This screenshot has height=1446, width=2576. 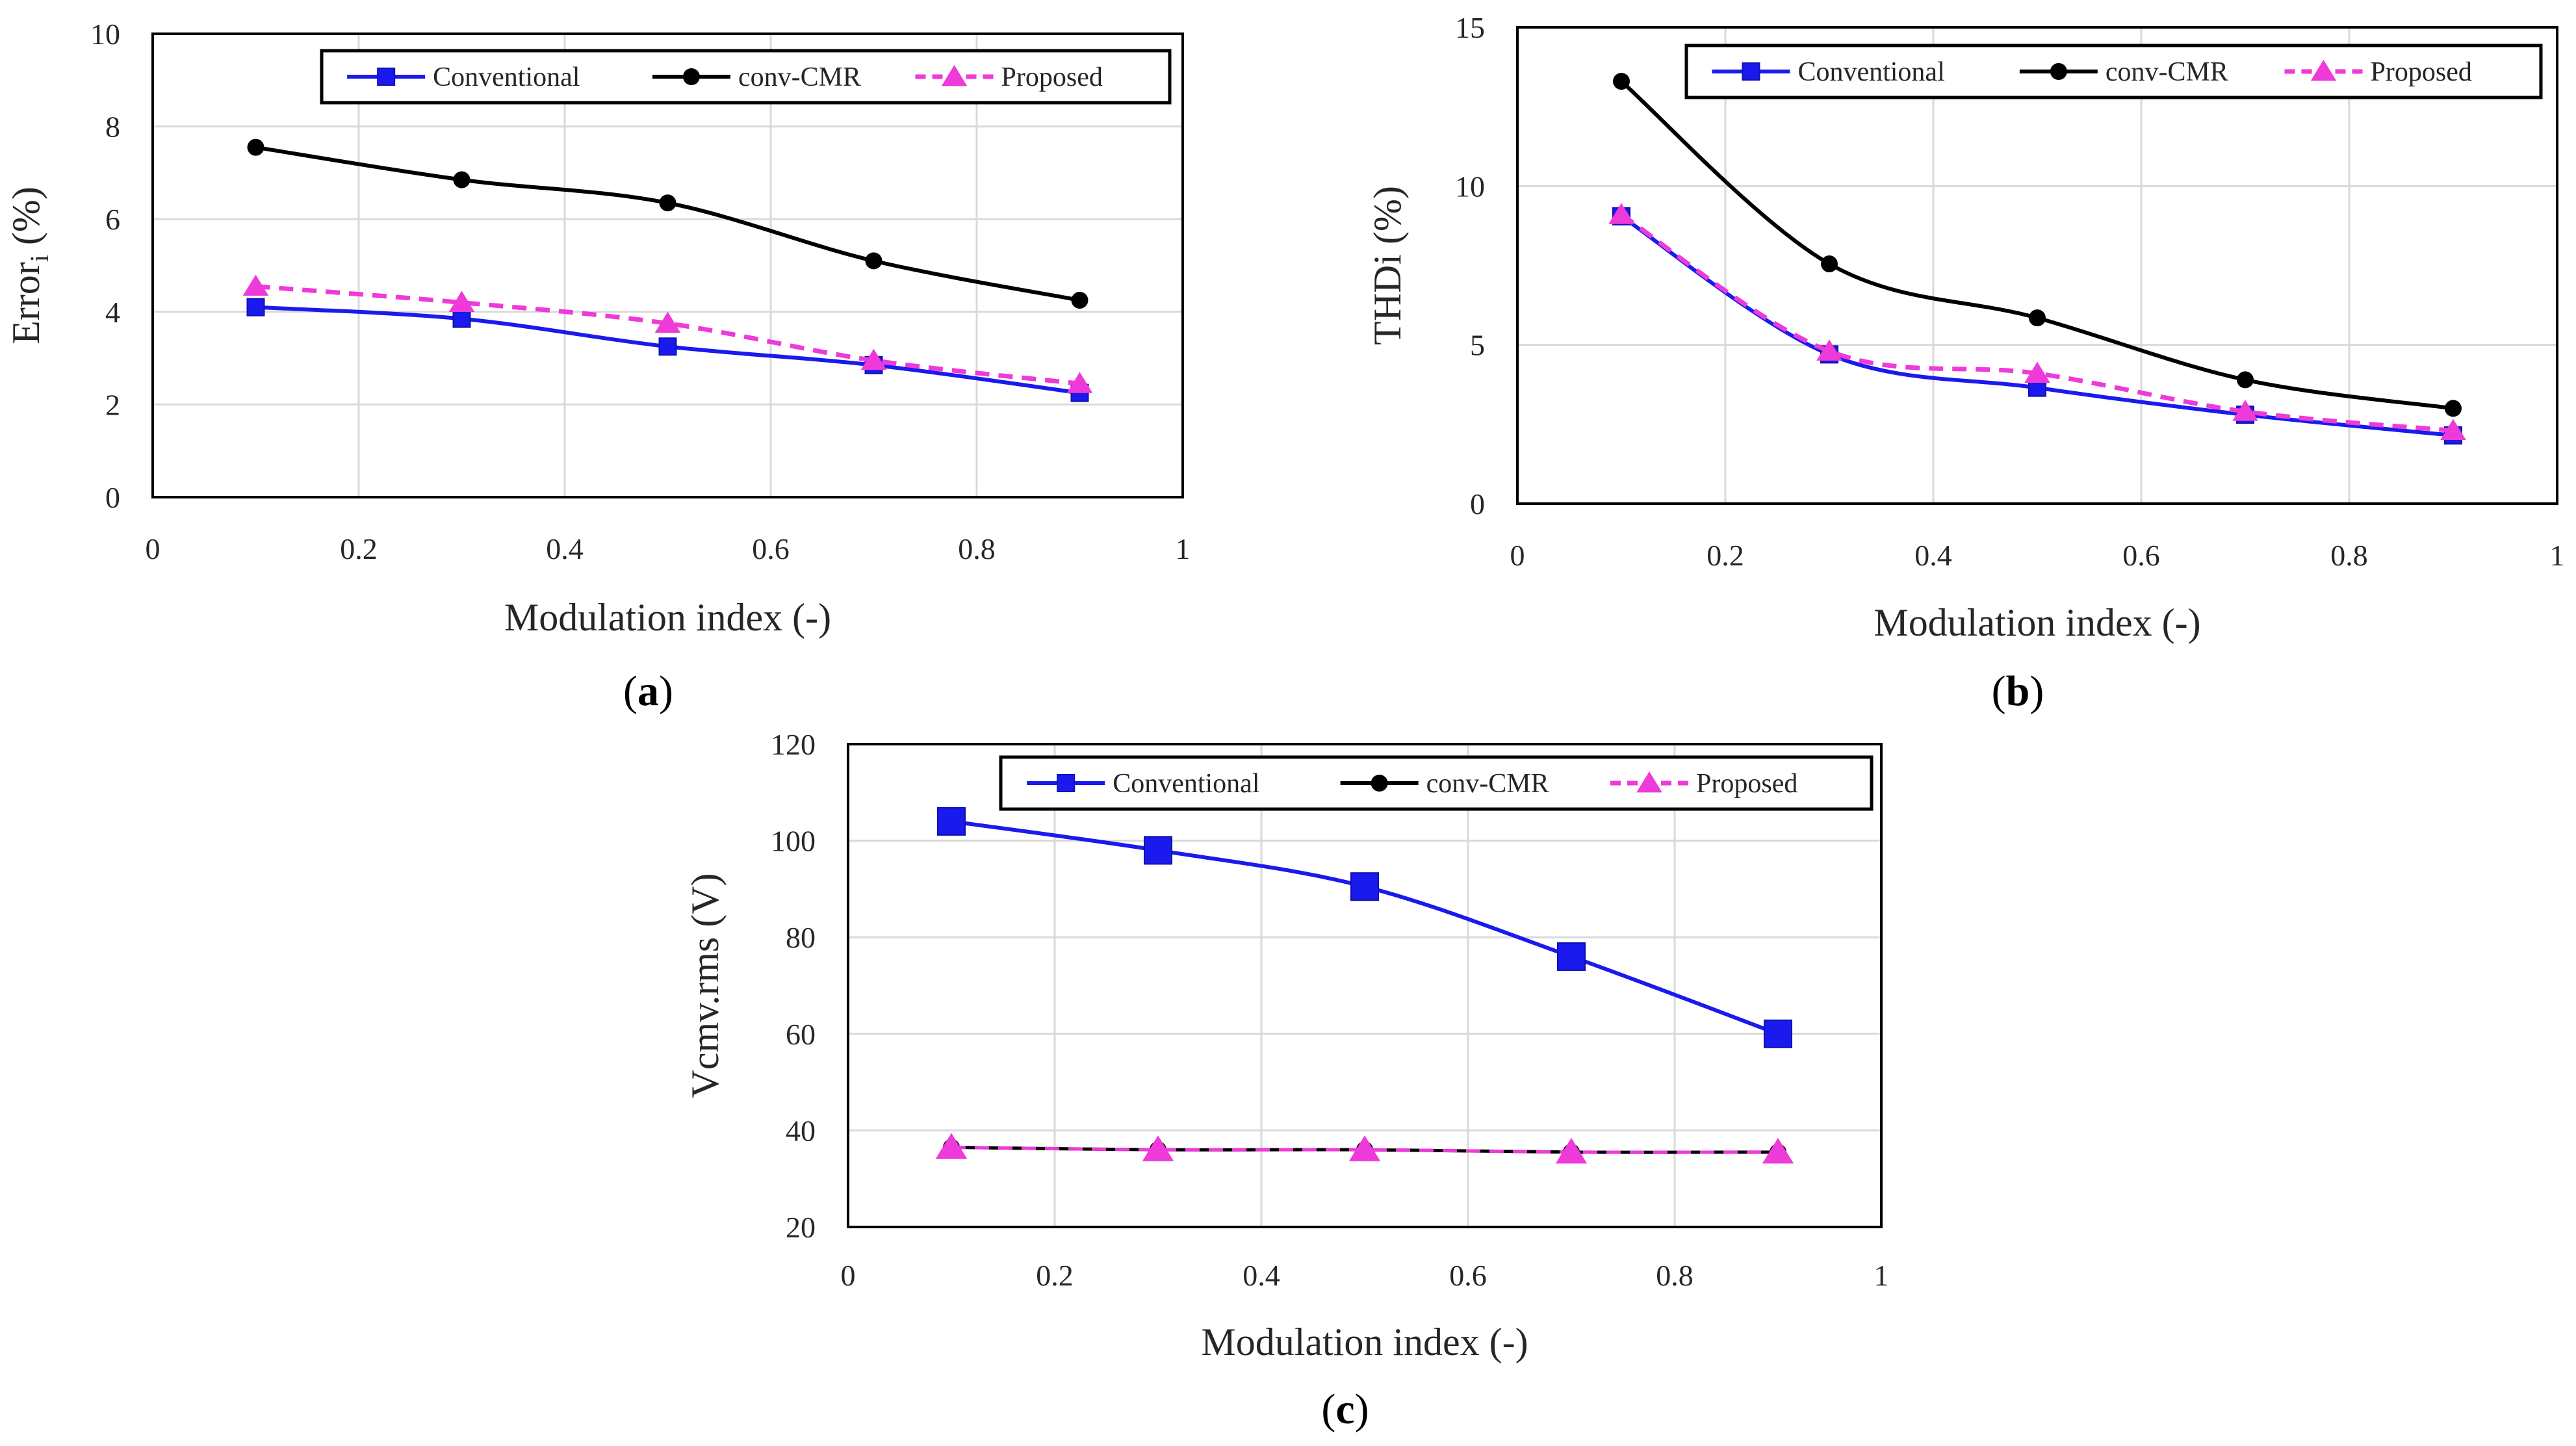 What do you see at coordinates (771, 549) in the screenshot?
I see `x-tick-label: 0.6` at bounding box center [771, 549].